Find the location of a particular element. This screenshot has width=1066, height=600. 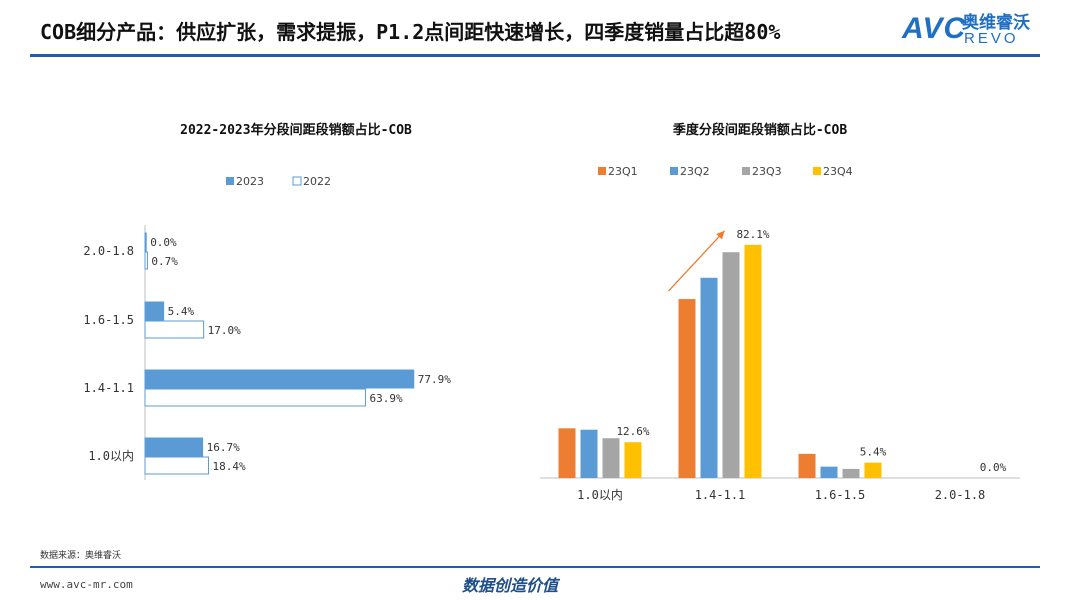

left-chart-title: 2022-2023年分段间距段销额占比-COB is located at coordinates (296, 130).